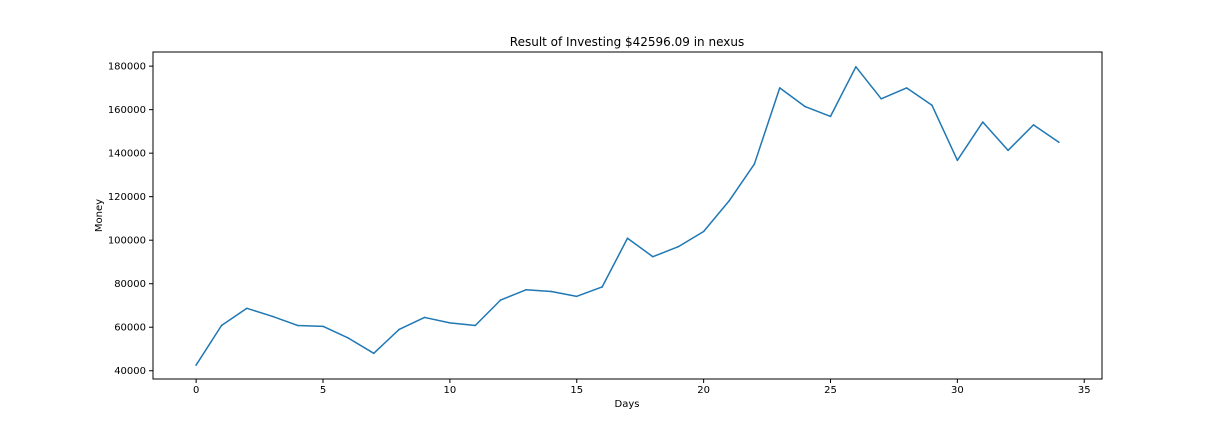 This screenshot has height=432, width=1224. Describe the element at coordinates (127, 110) in the screenshot. I see `y-tick-label: 160000` at that location.